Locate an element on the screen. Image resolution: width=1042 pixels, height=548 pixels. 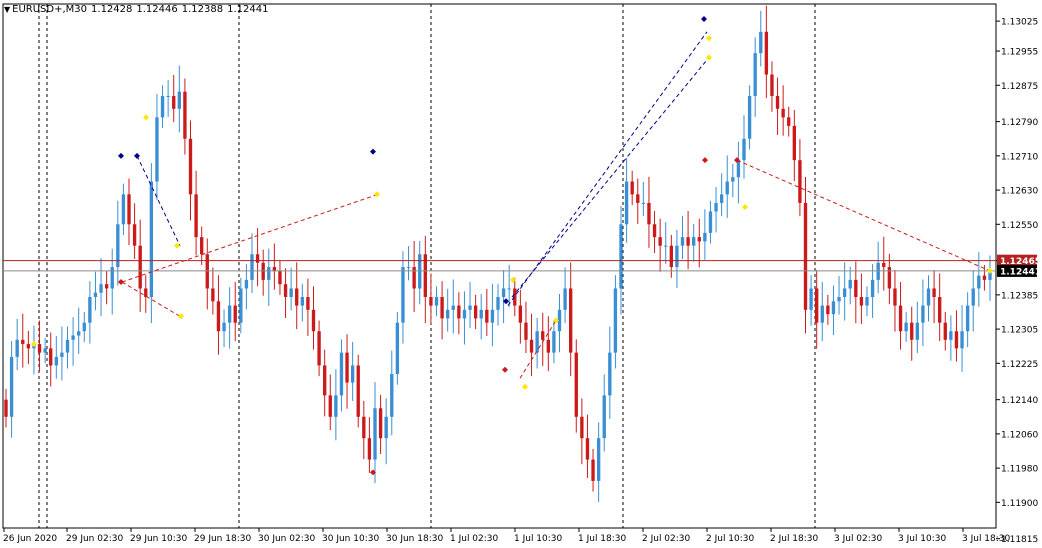
symbol-label: EURUSD+,M30 is located at coordinates (50, 9).